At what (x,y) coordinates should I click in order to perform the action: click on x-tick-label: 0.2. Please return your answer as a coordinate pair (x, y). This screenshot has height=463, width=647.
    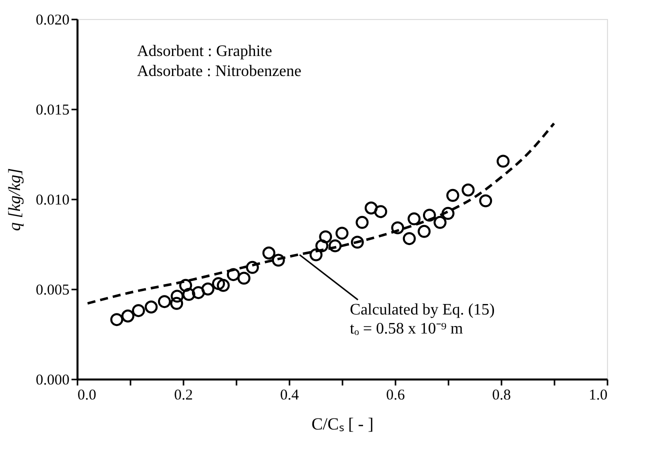
    Looking at the image, I should click on (183, 396).